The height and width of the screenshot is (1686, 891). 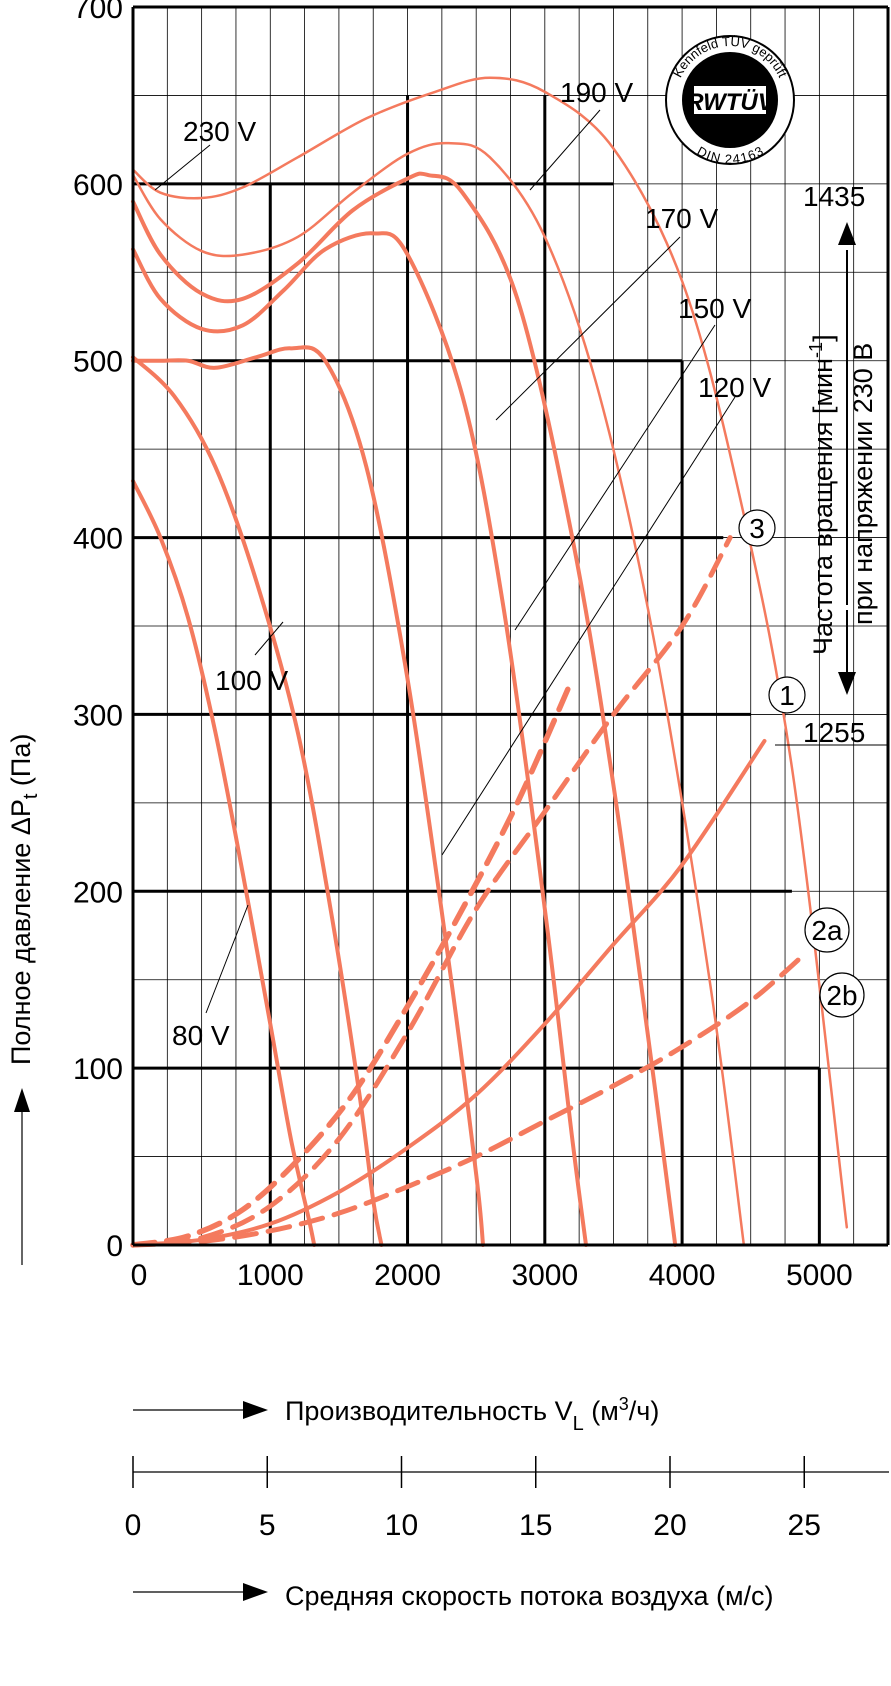 What do you see at coordinates (270, 1275) in the screenshot?
I see `x-tick-label: 1000` at bounding box center [270, 1275].